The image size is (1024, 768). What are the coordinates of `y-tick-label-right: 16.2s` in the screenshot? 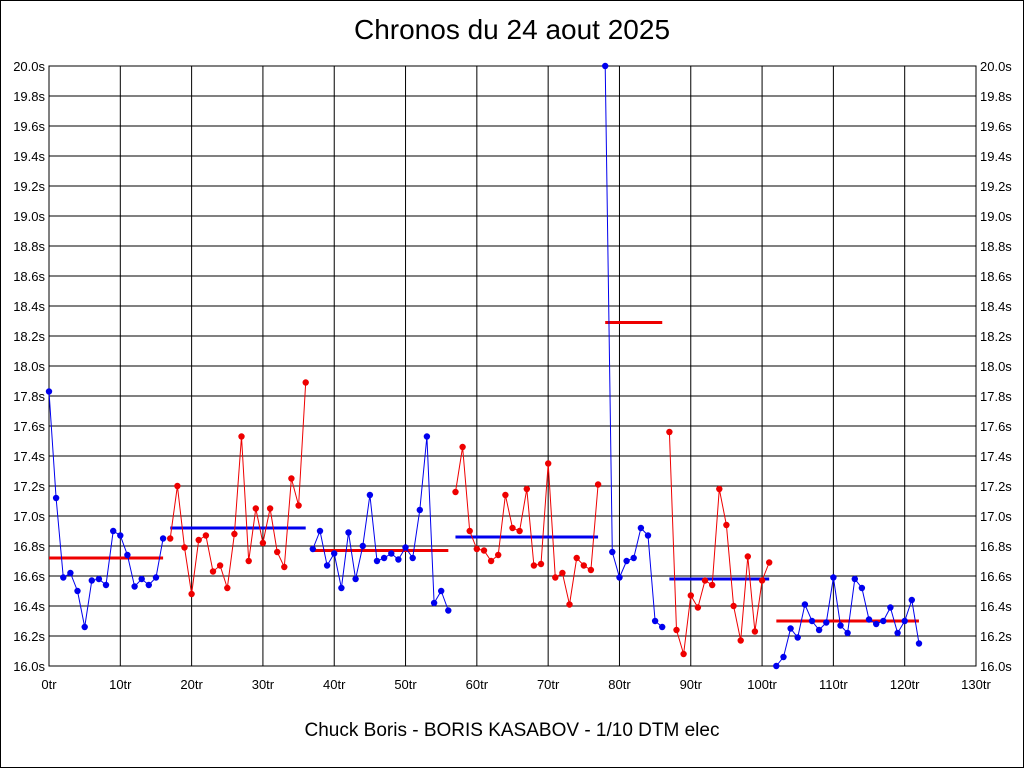 It's located at (996, 636).